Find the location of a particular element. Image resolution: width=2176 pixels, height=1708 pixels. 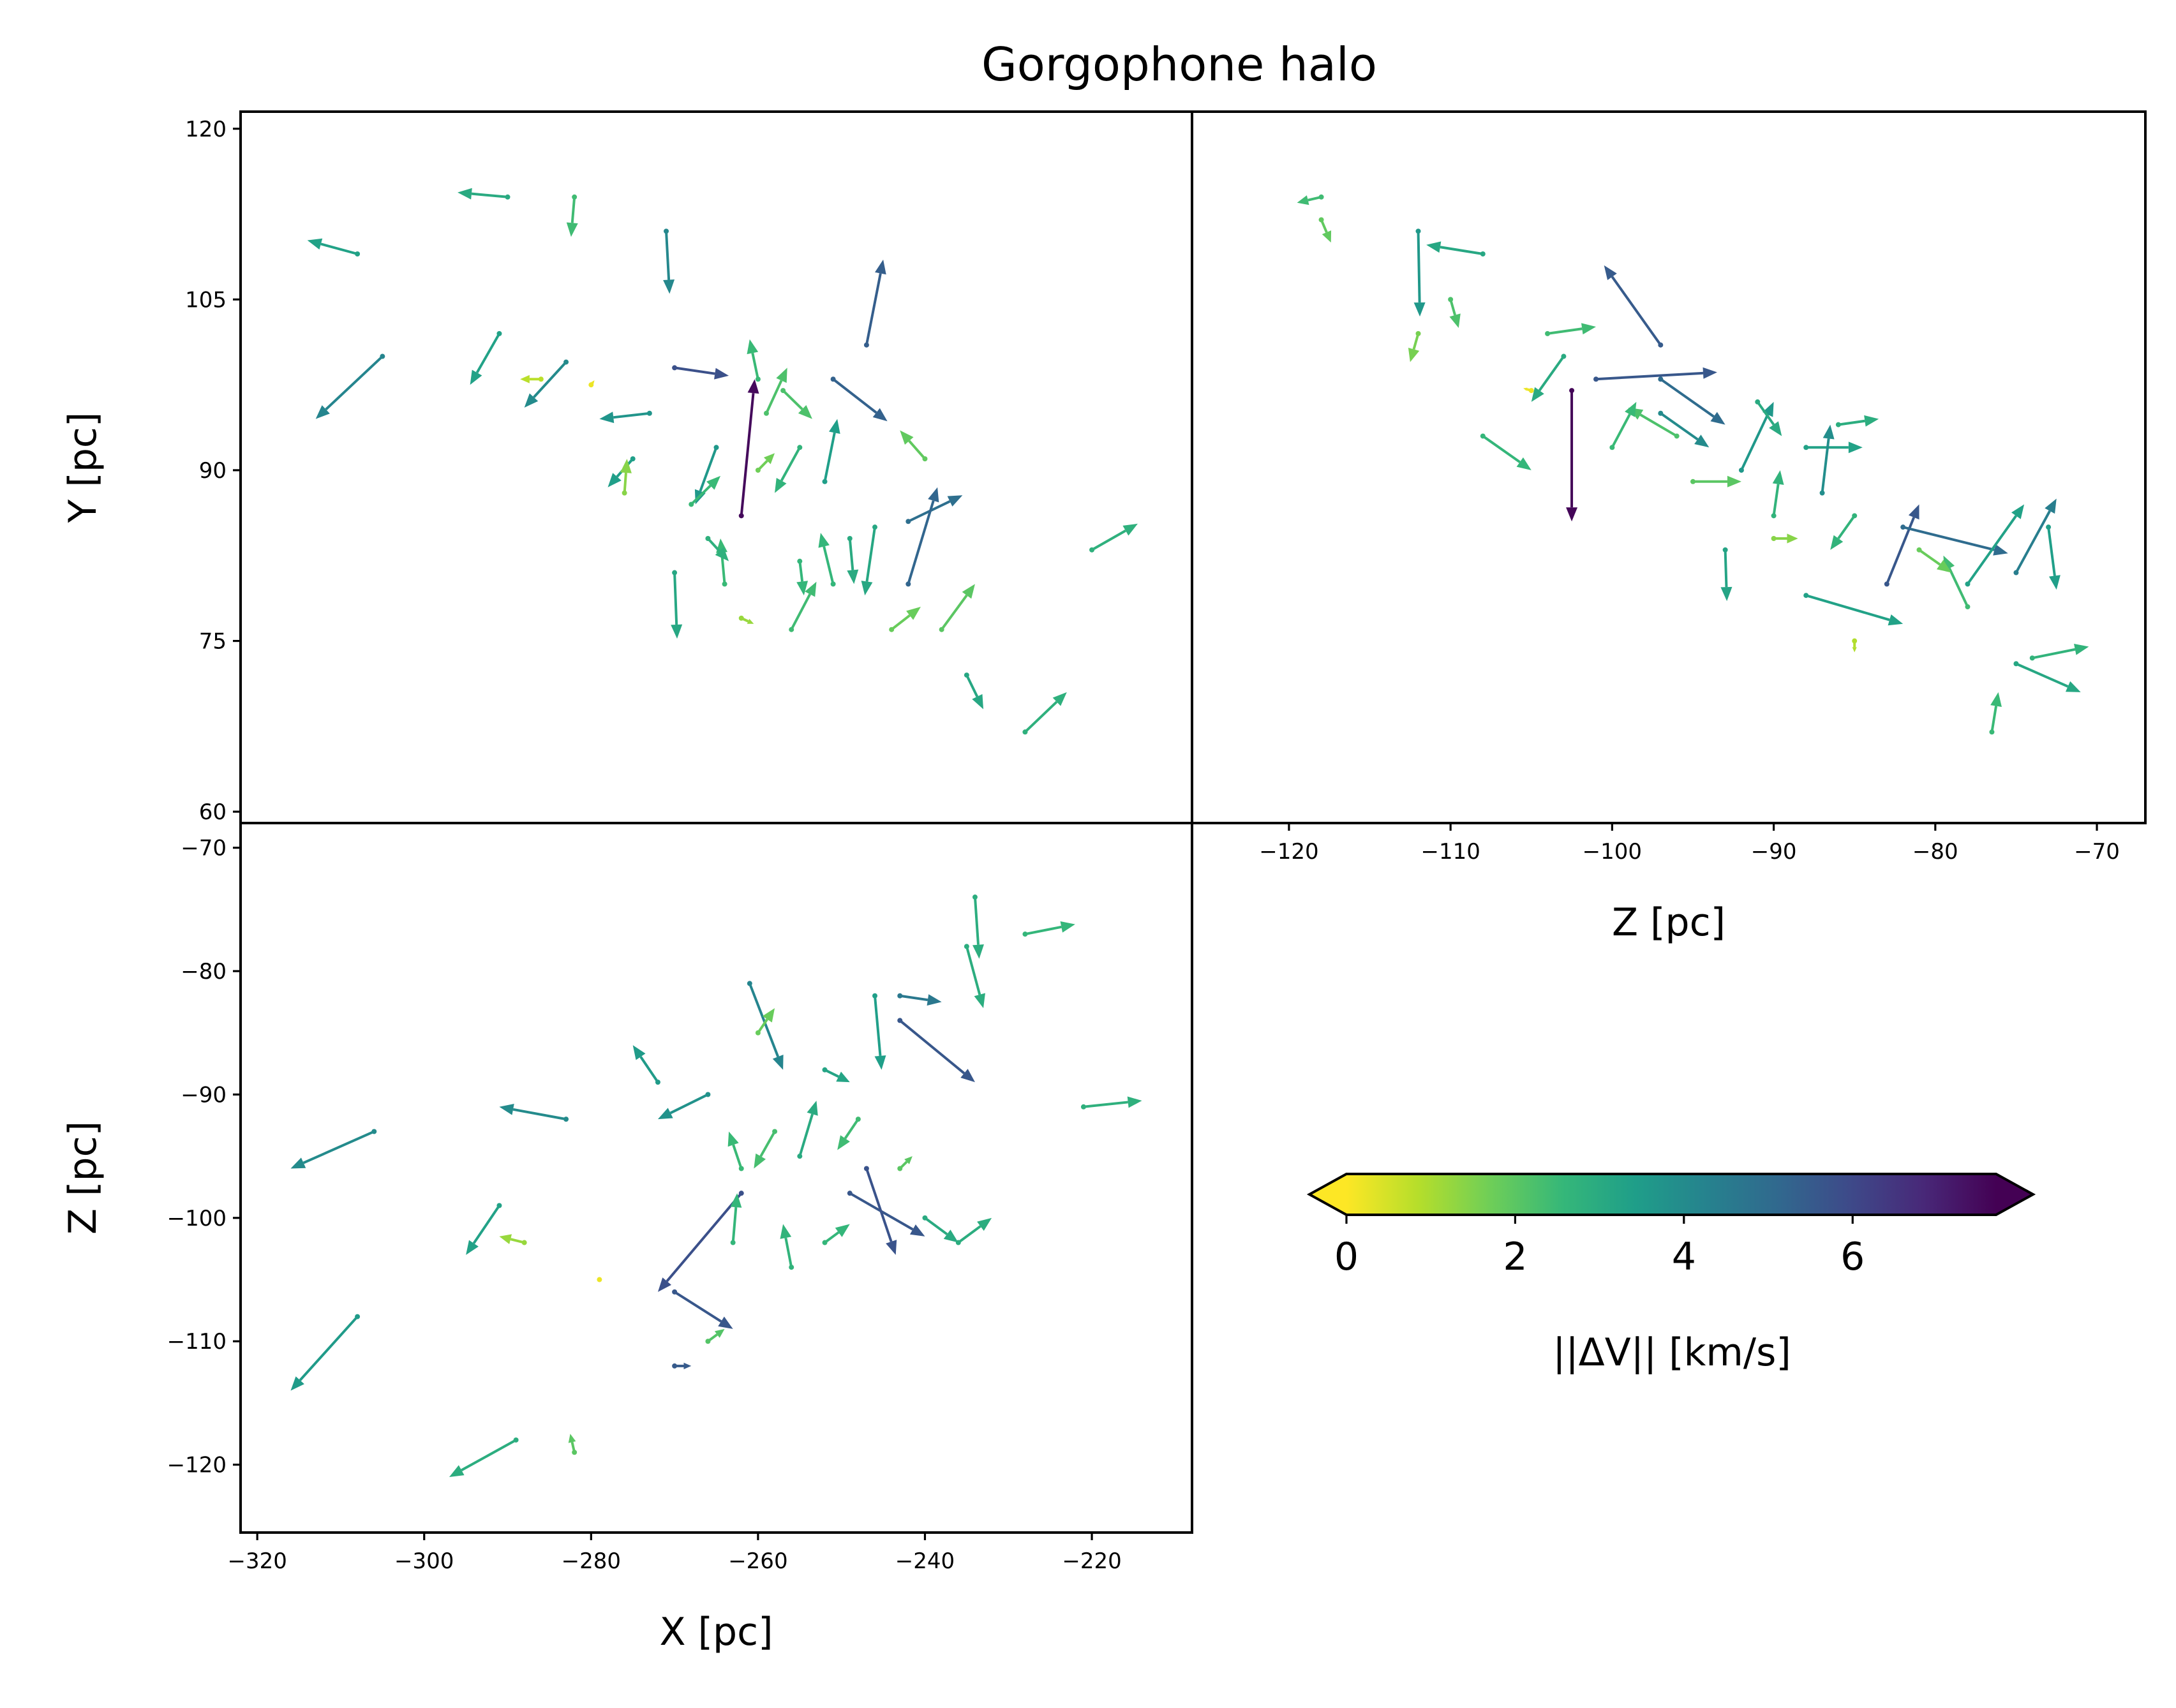

figure-title: Gorgophone halo is located at coordinates (1179, 64).